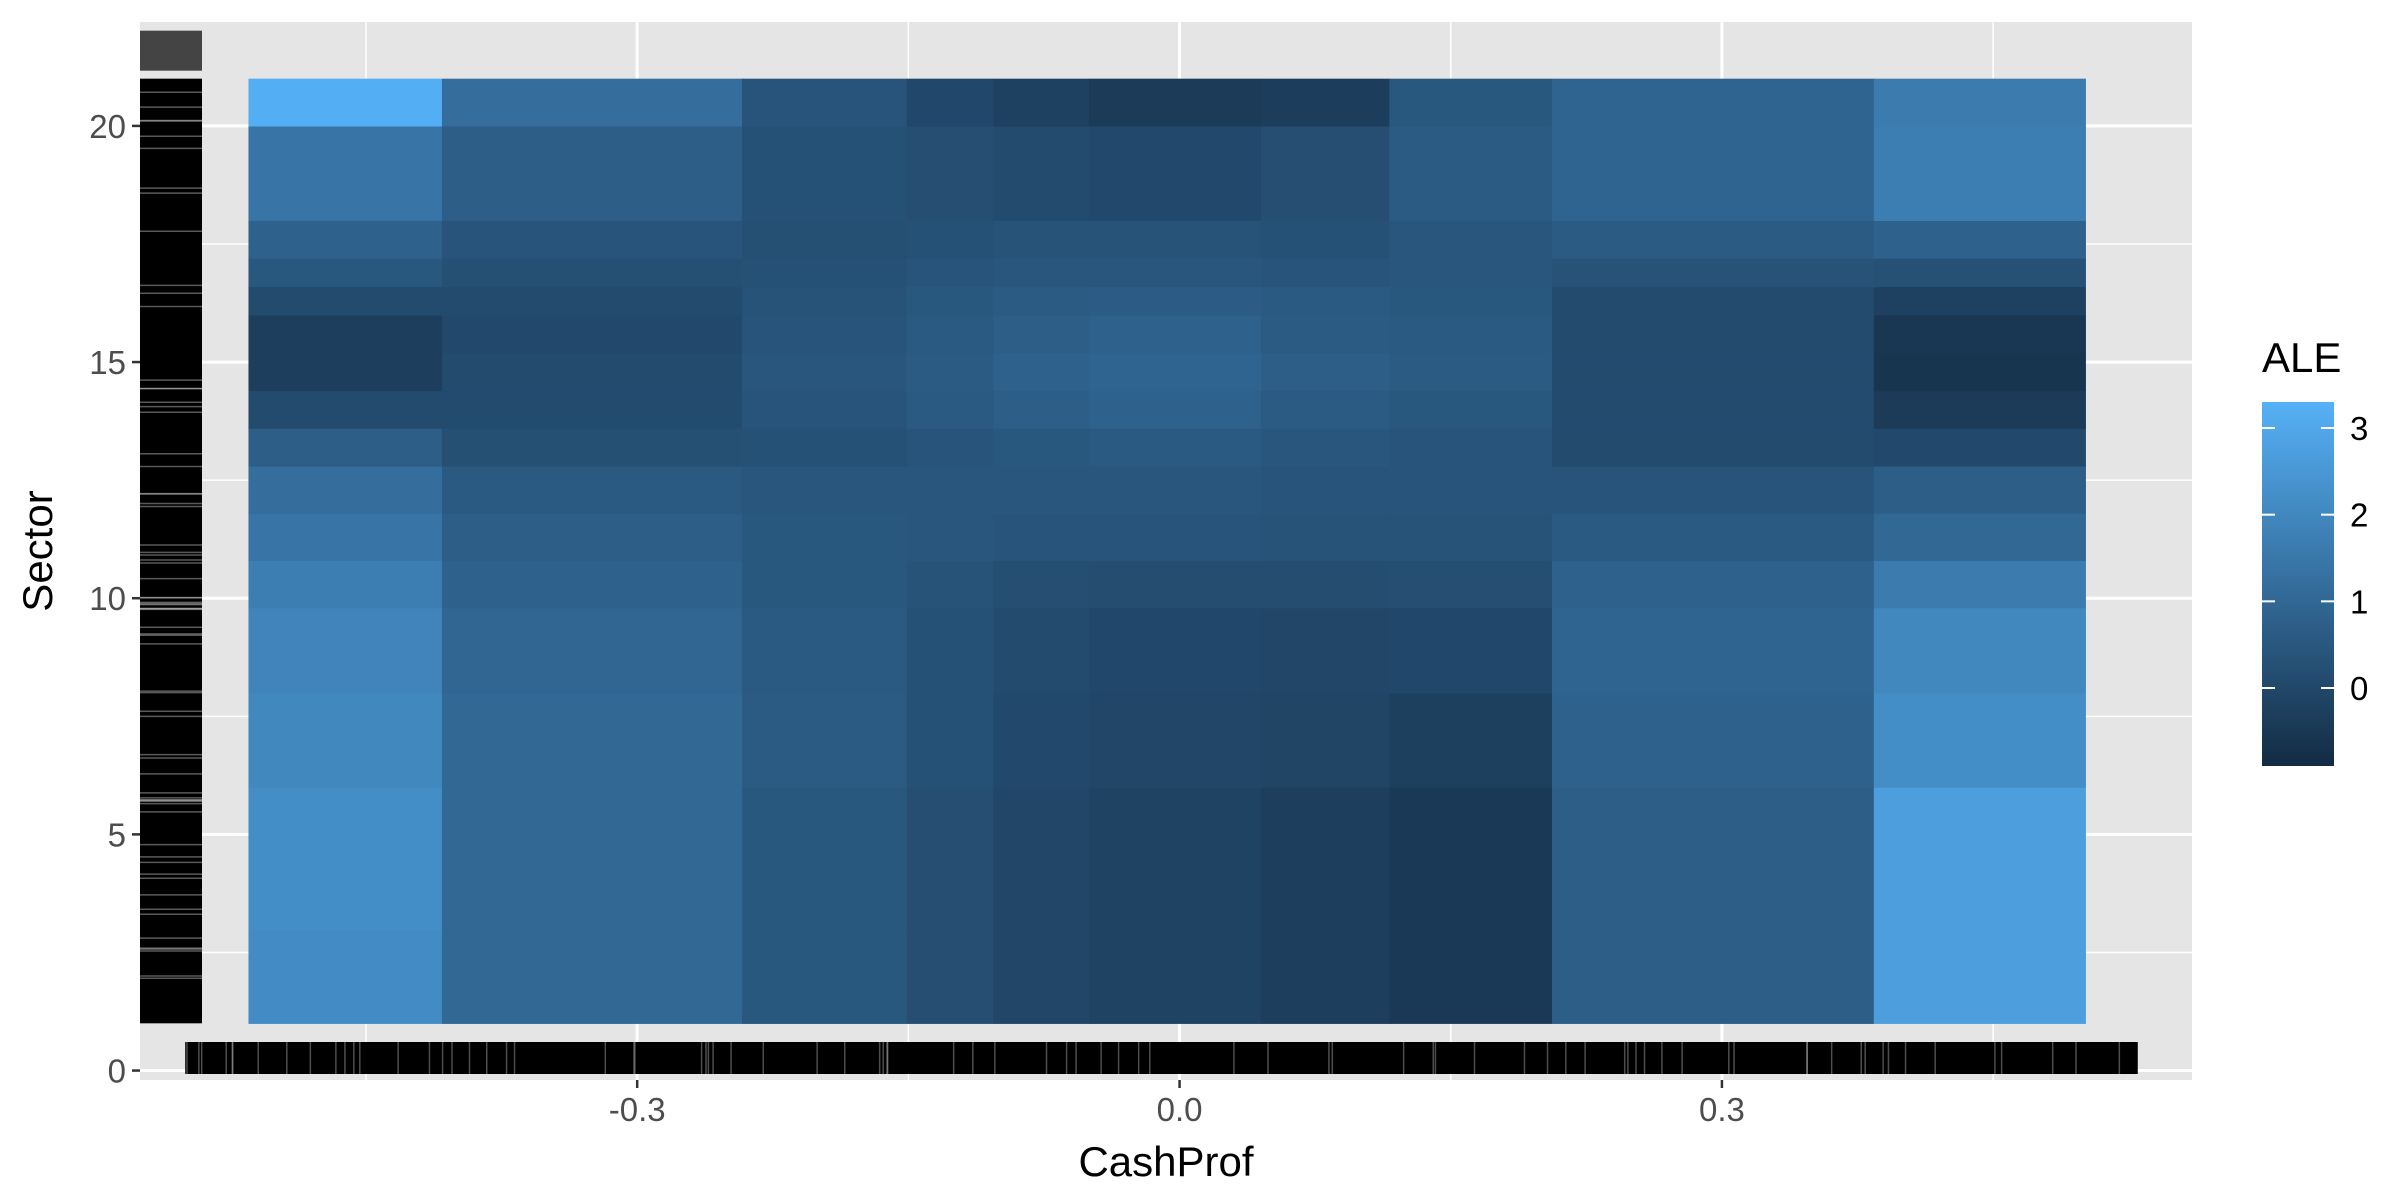  What do you see at coordinates (107, 126) in the screenshot?
I see `y-tick-label: 20` at bounding box center [107, 126].